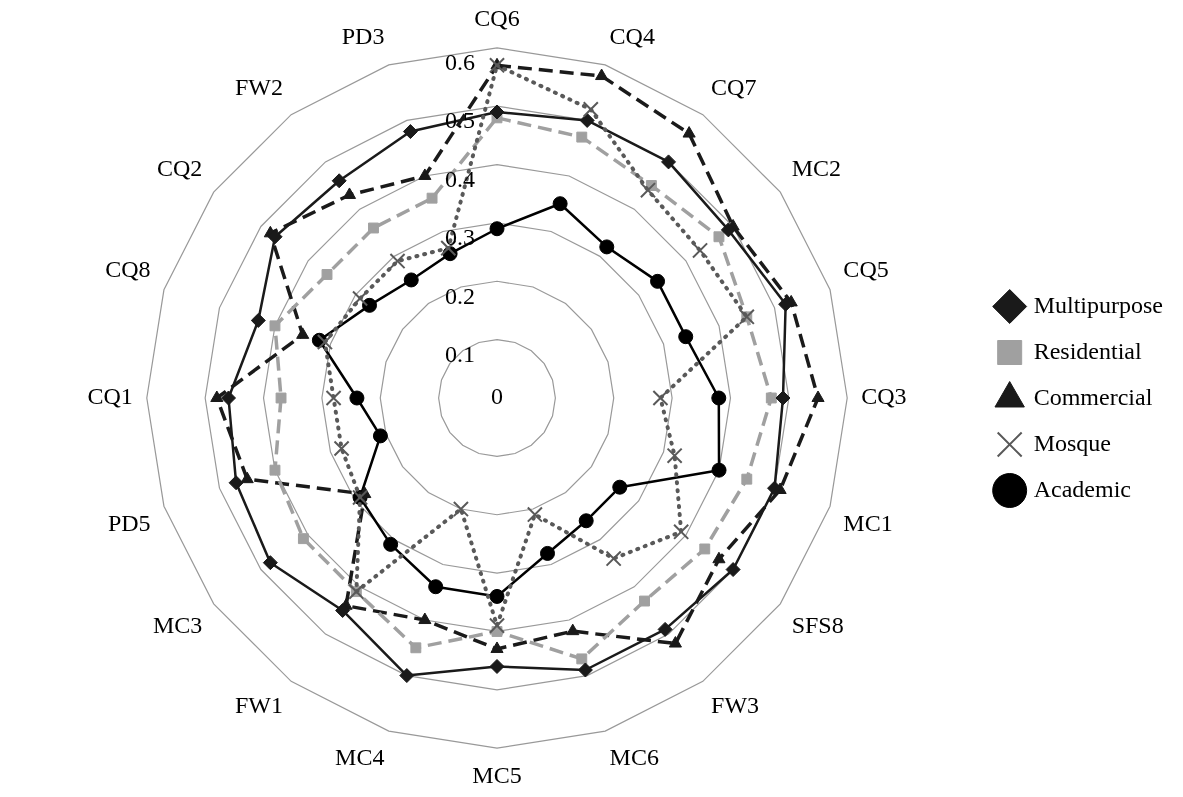 This screenshot has height=797, width=1183. Describe the element at coordinates (735, 705) in the screenshot. I see `spoke-label: FW3` at that location.